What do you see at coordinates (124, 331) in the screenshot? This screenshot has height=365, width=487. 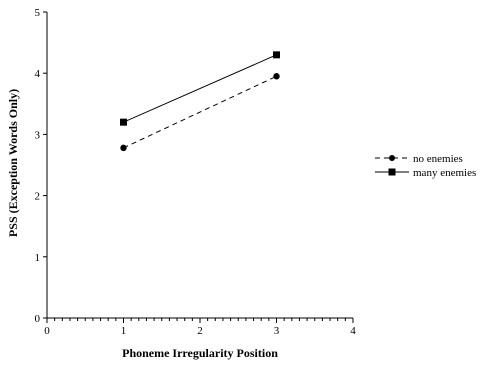 I see `x-tick-label: 1` at bounding box center [124, 331].